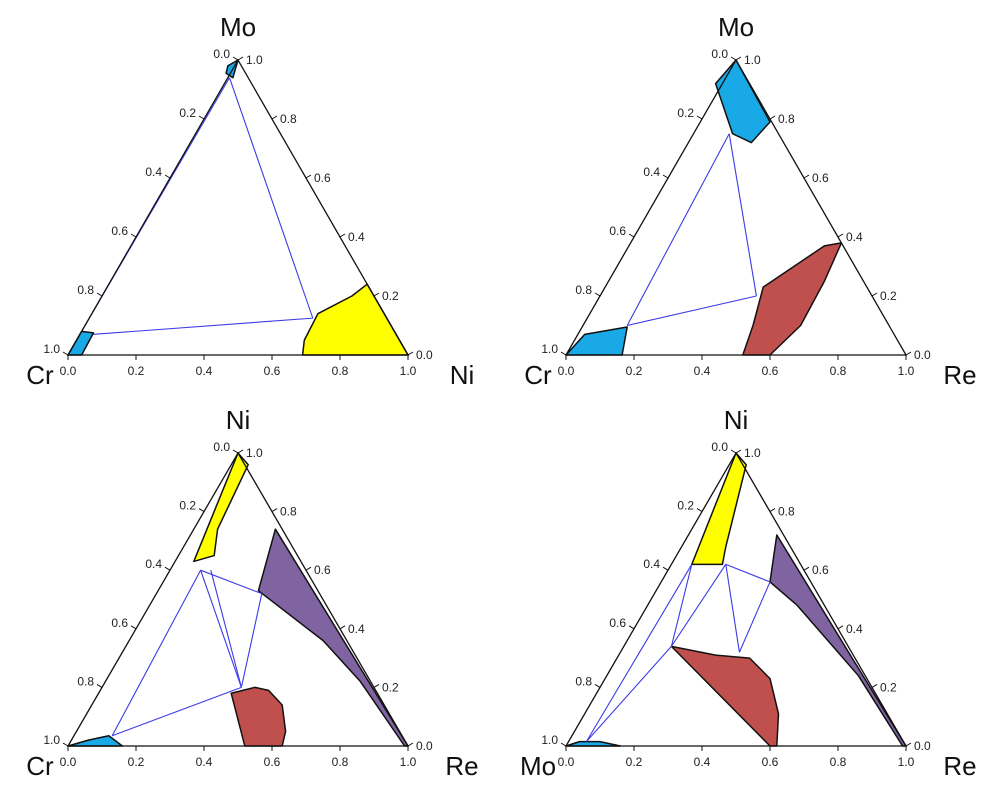 The height and width of the screenshot is (787, 990). I want to click on apex-label-top: Mo, so click(238, 27).